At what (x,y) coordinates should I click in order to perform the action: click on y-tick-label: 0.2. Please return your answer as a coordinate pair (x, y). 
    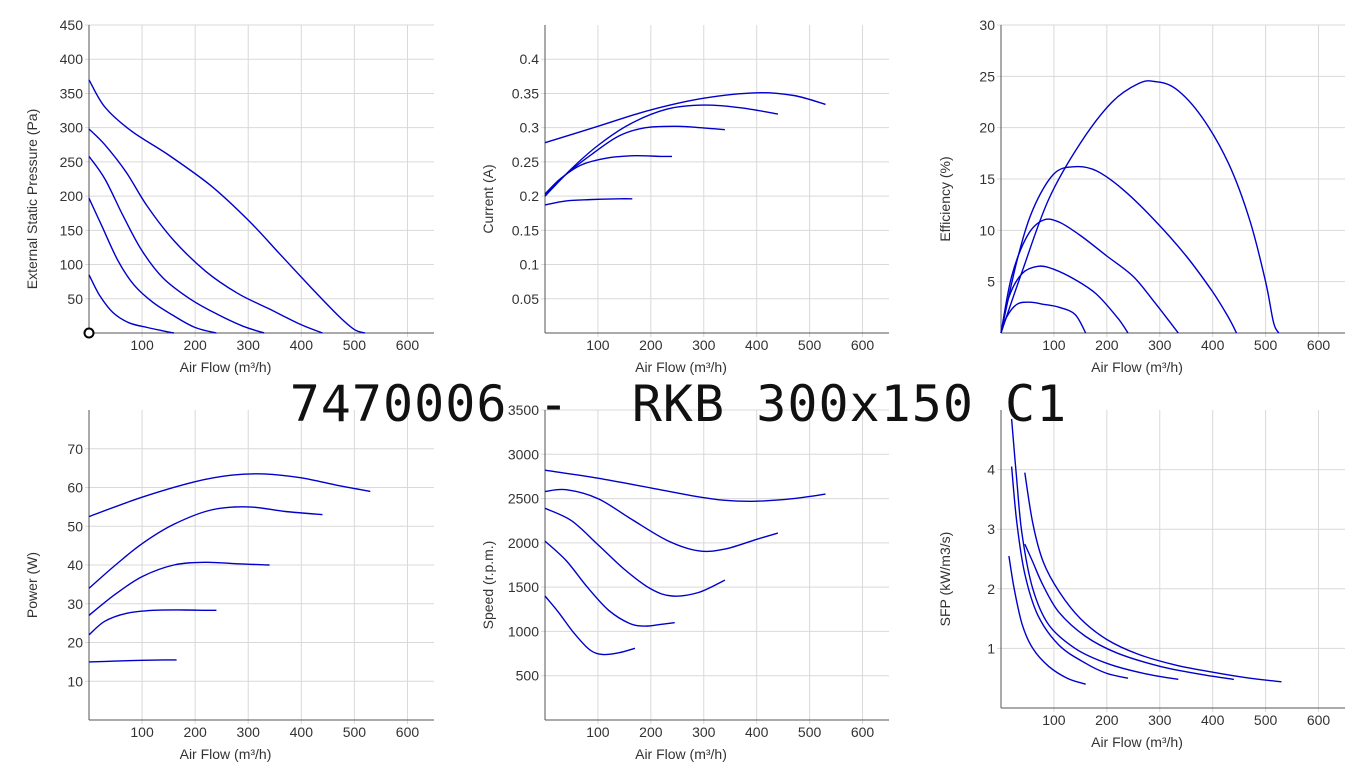
    Looking at the image, I should click on (530, 196).